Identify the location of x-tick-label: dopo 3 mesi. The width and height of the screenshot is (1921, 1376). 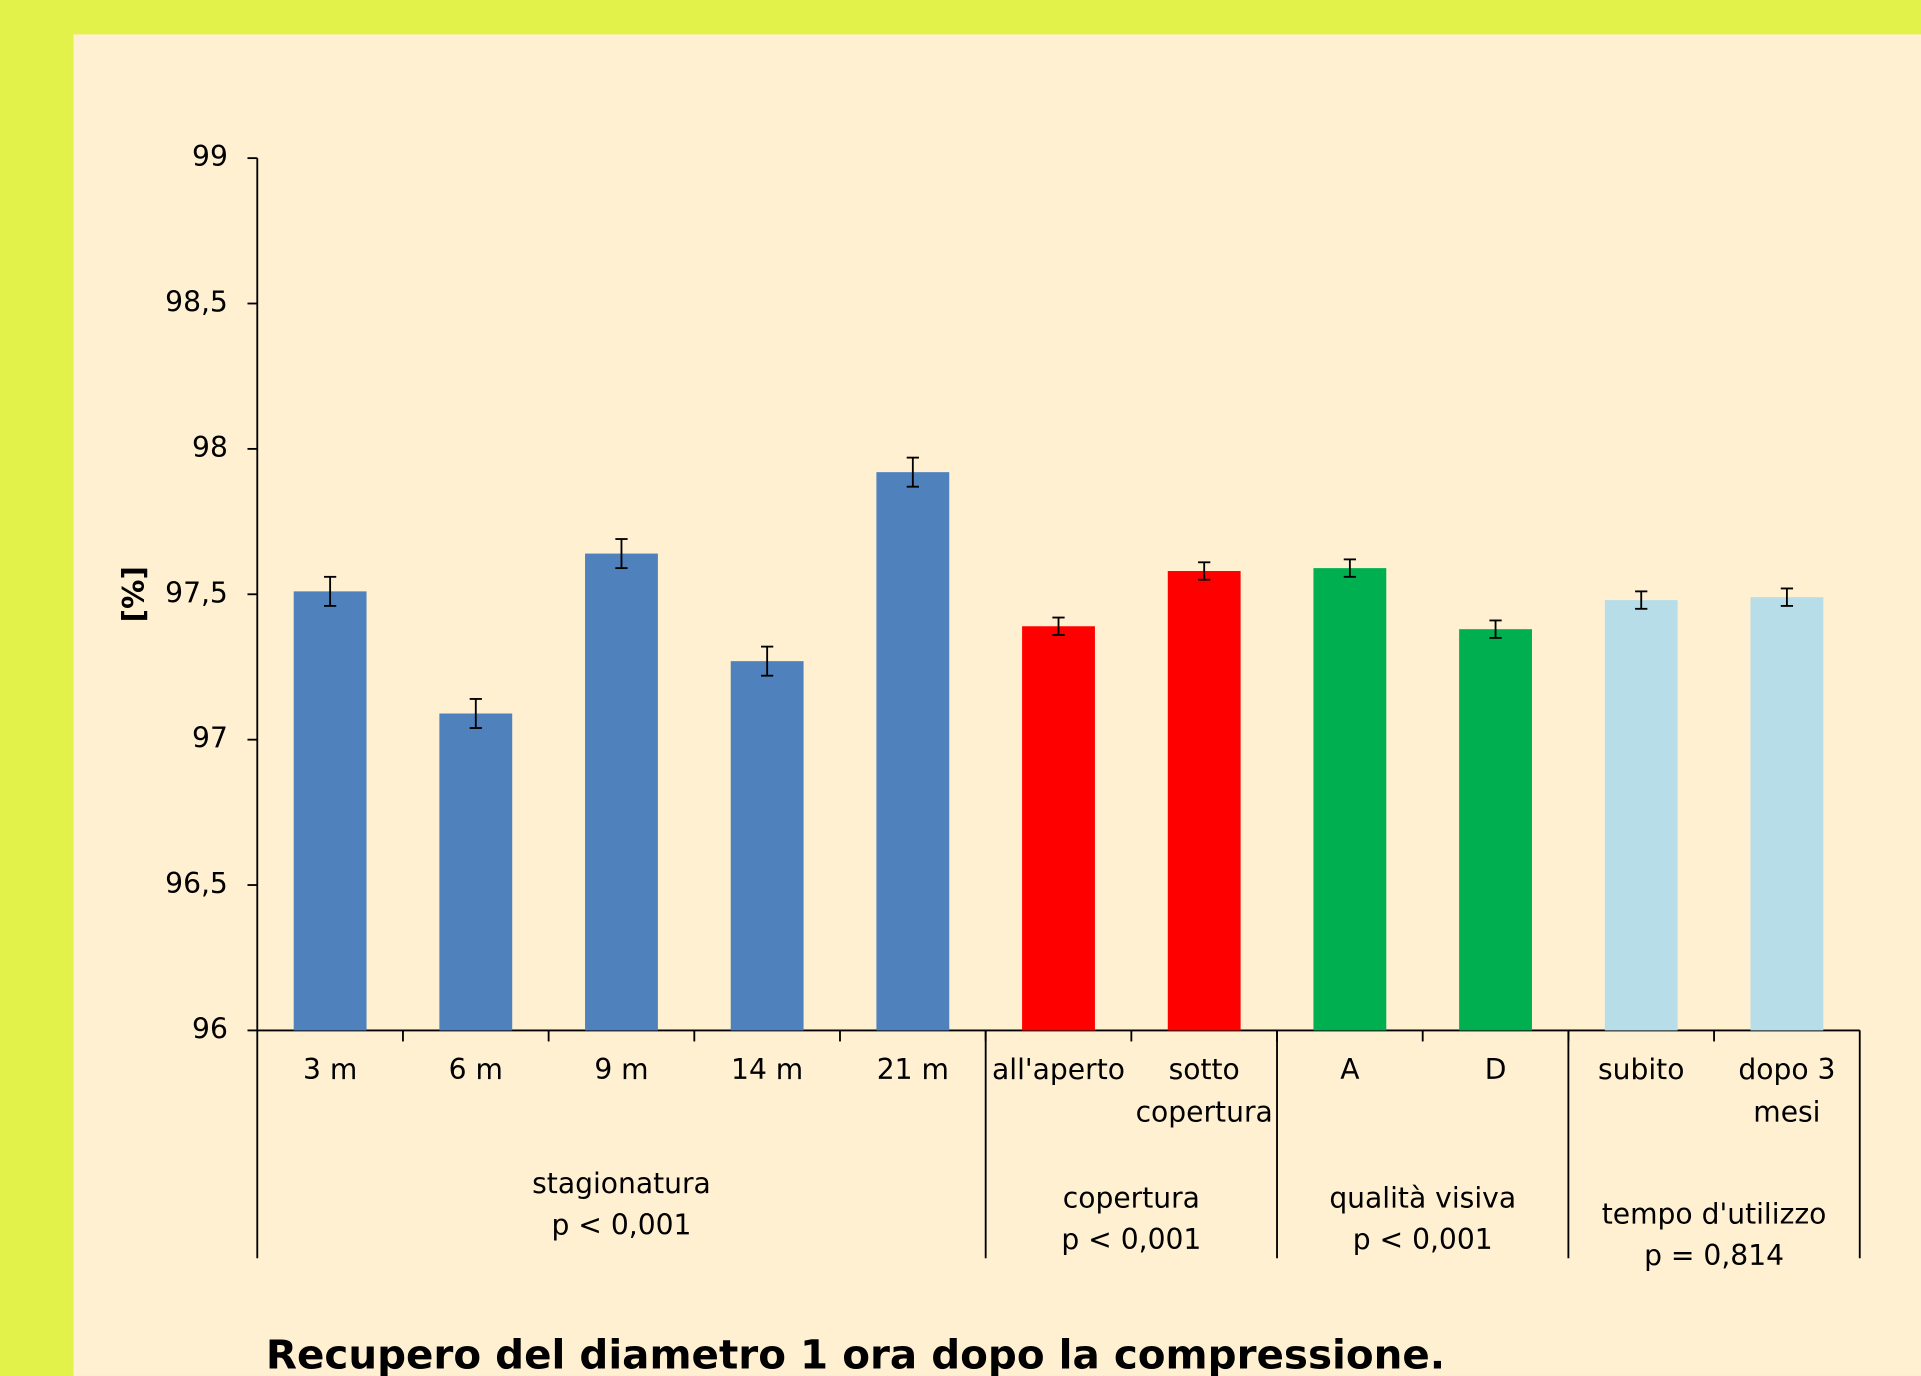
(1786, 1091).